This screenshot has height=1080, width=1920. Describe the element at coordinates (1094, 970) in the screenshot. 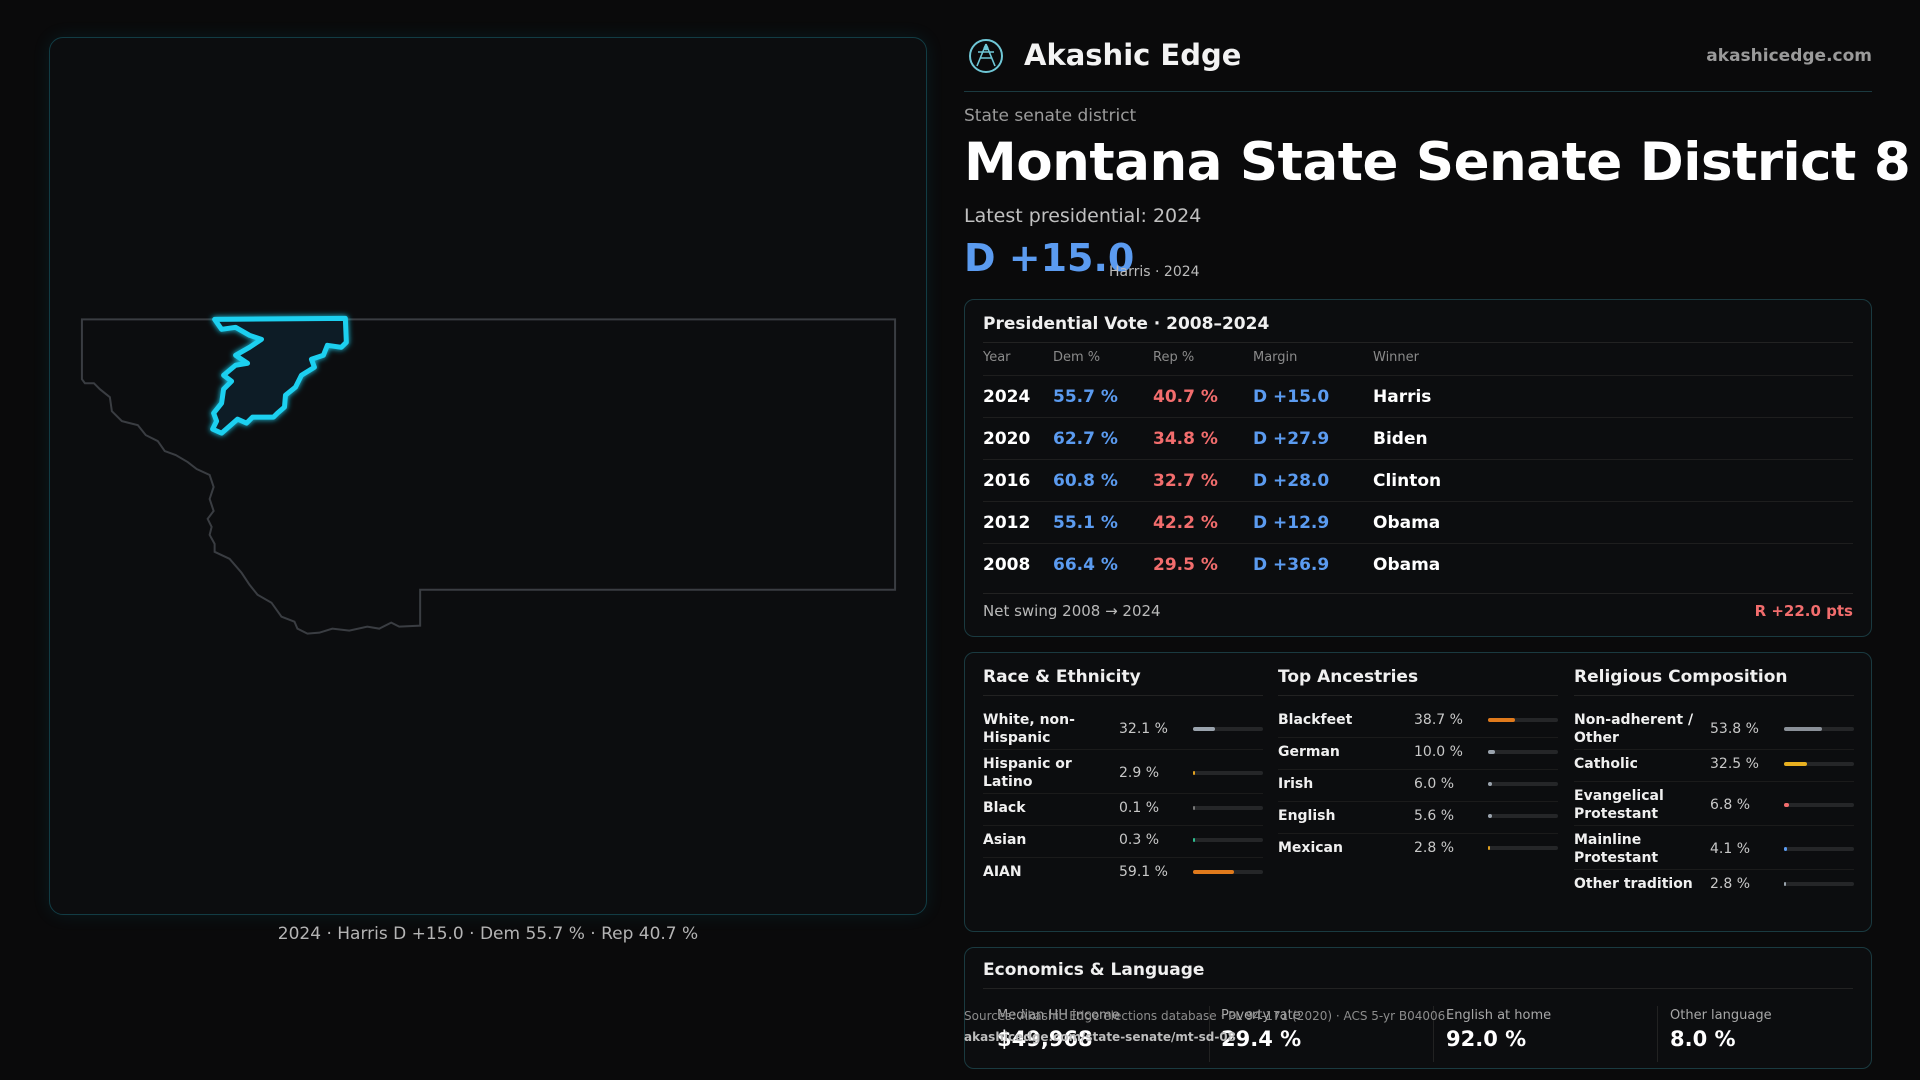

I see `economics-title: Economics & Language` at that location.